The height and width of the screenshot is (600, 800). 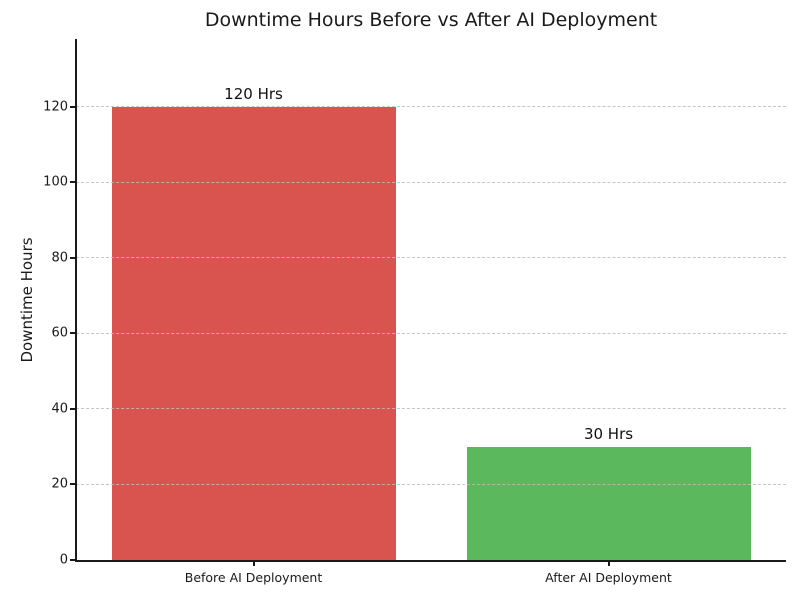 What do you see at coordinates (59, 333) in the screenshot?
I see `y-tick-label: 60` at bounding box center [59, 333].